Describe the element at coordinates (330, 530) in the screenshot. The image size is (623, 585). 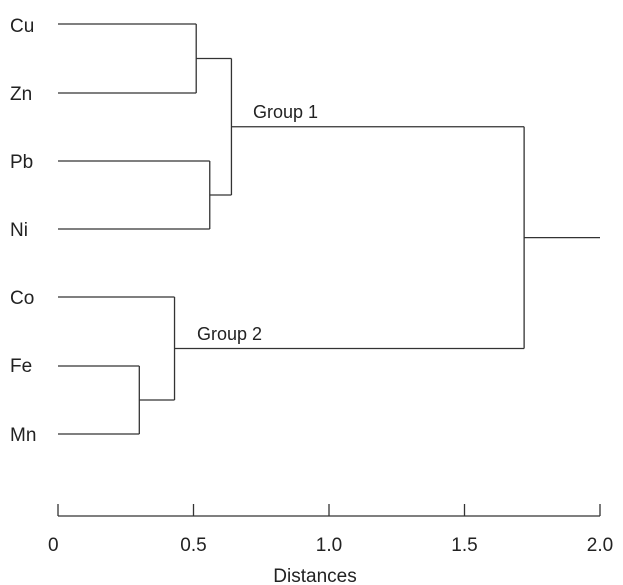
I see `distance-axis: 0 0.5 1.0 1.5 2.0` at that location.